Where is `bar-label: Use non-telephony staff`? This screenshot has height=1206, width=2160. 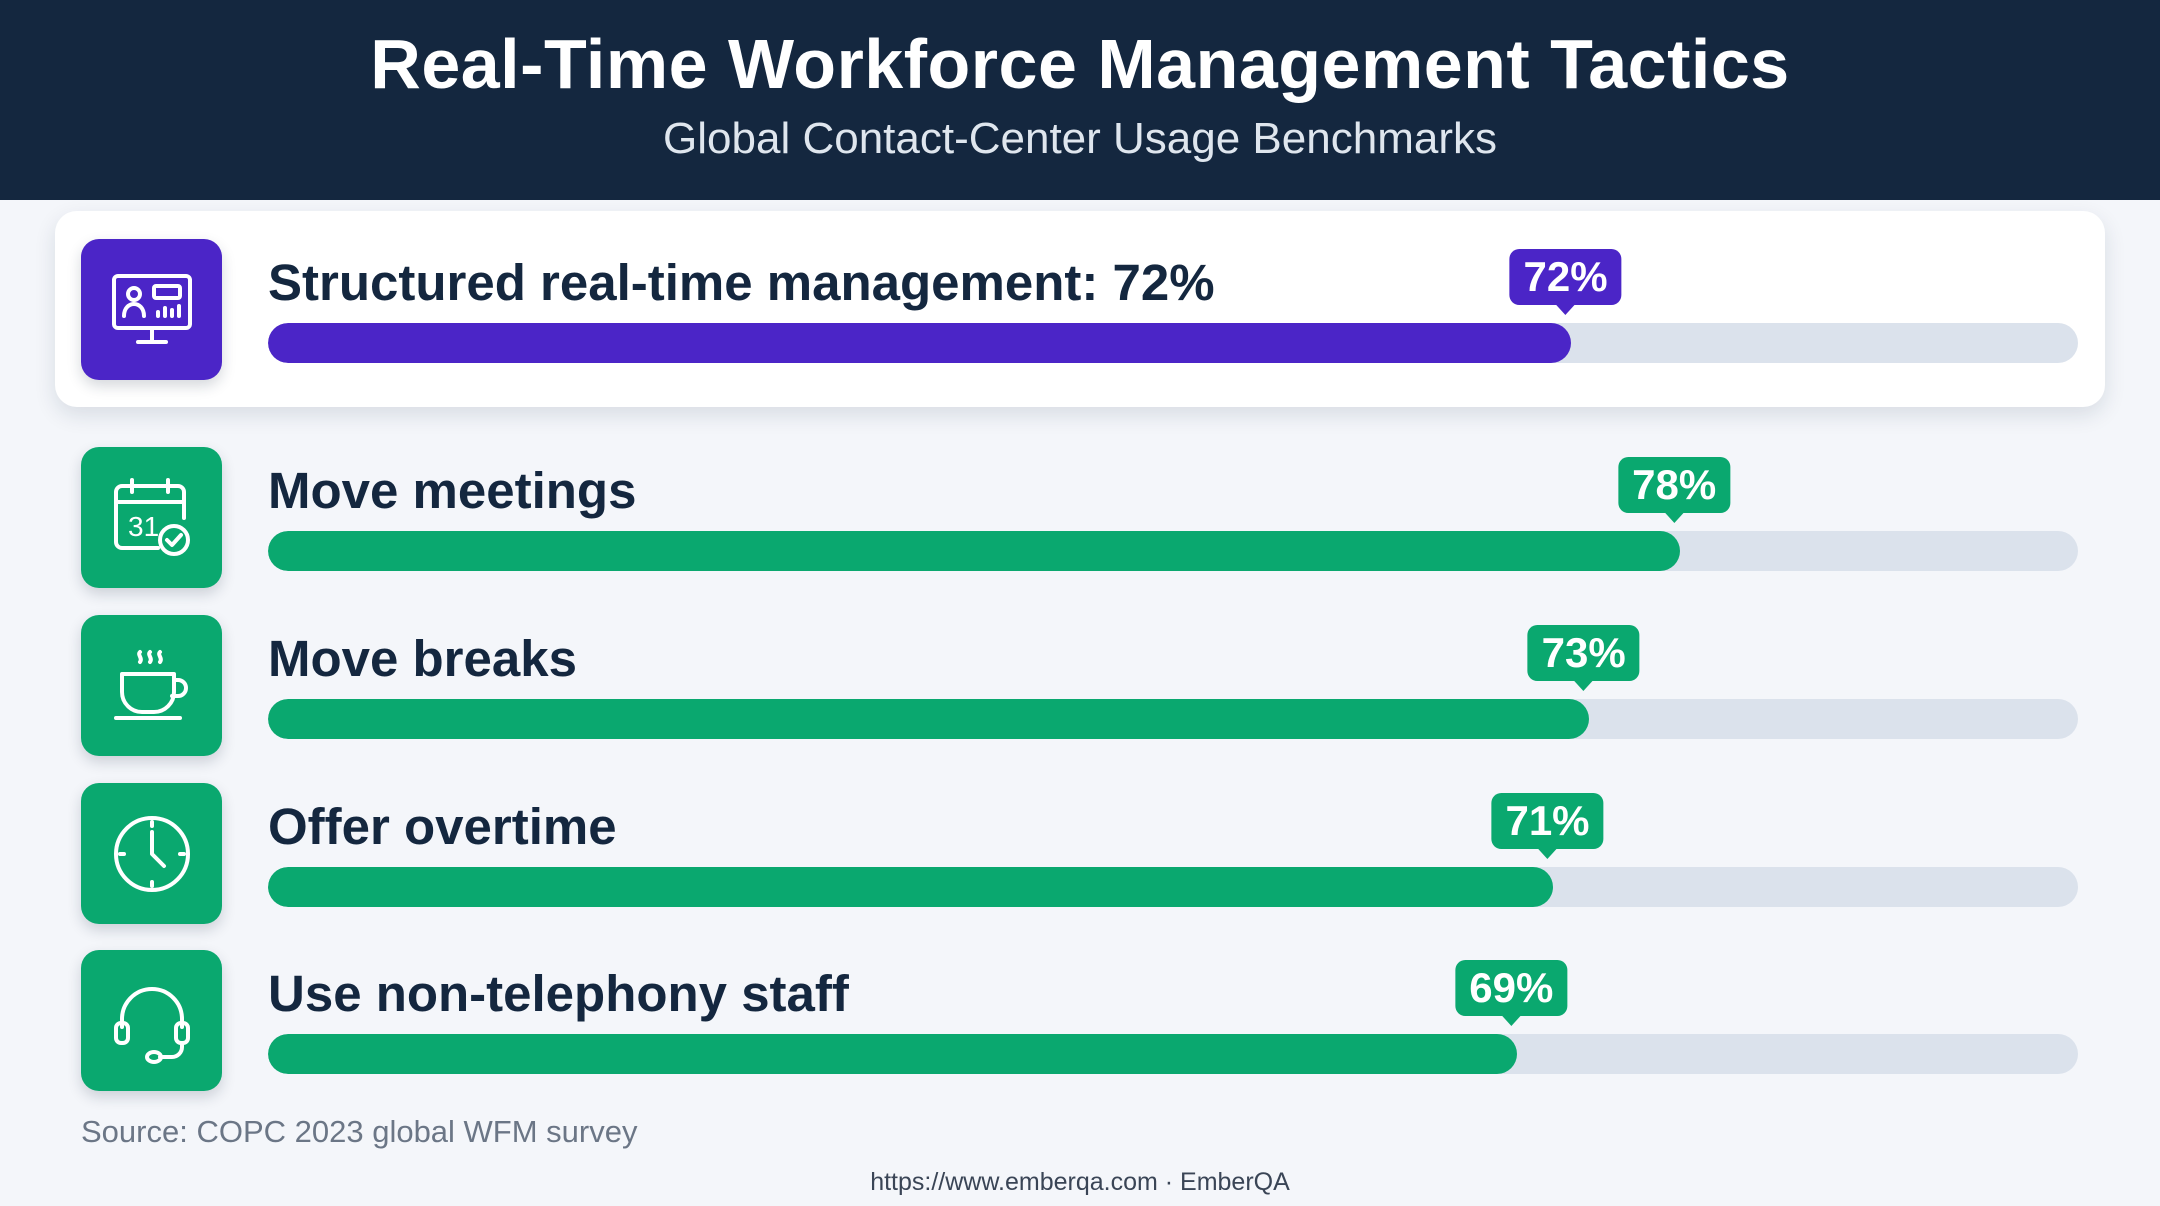
bar-label: Use non-telephony staff is located at coordinates (558, 993).